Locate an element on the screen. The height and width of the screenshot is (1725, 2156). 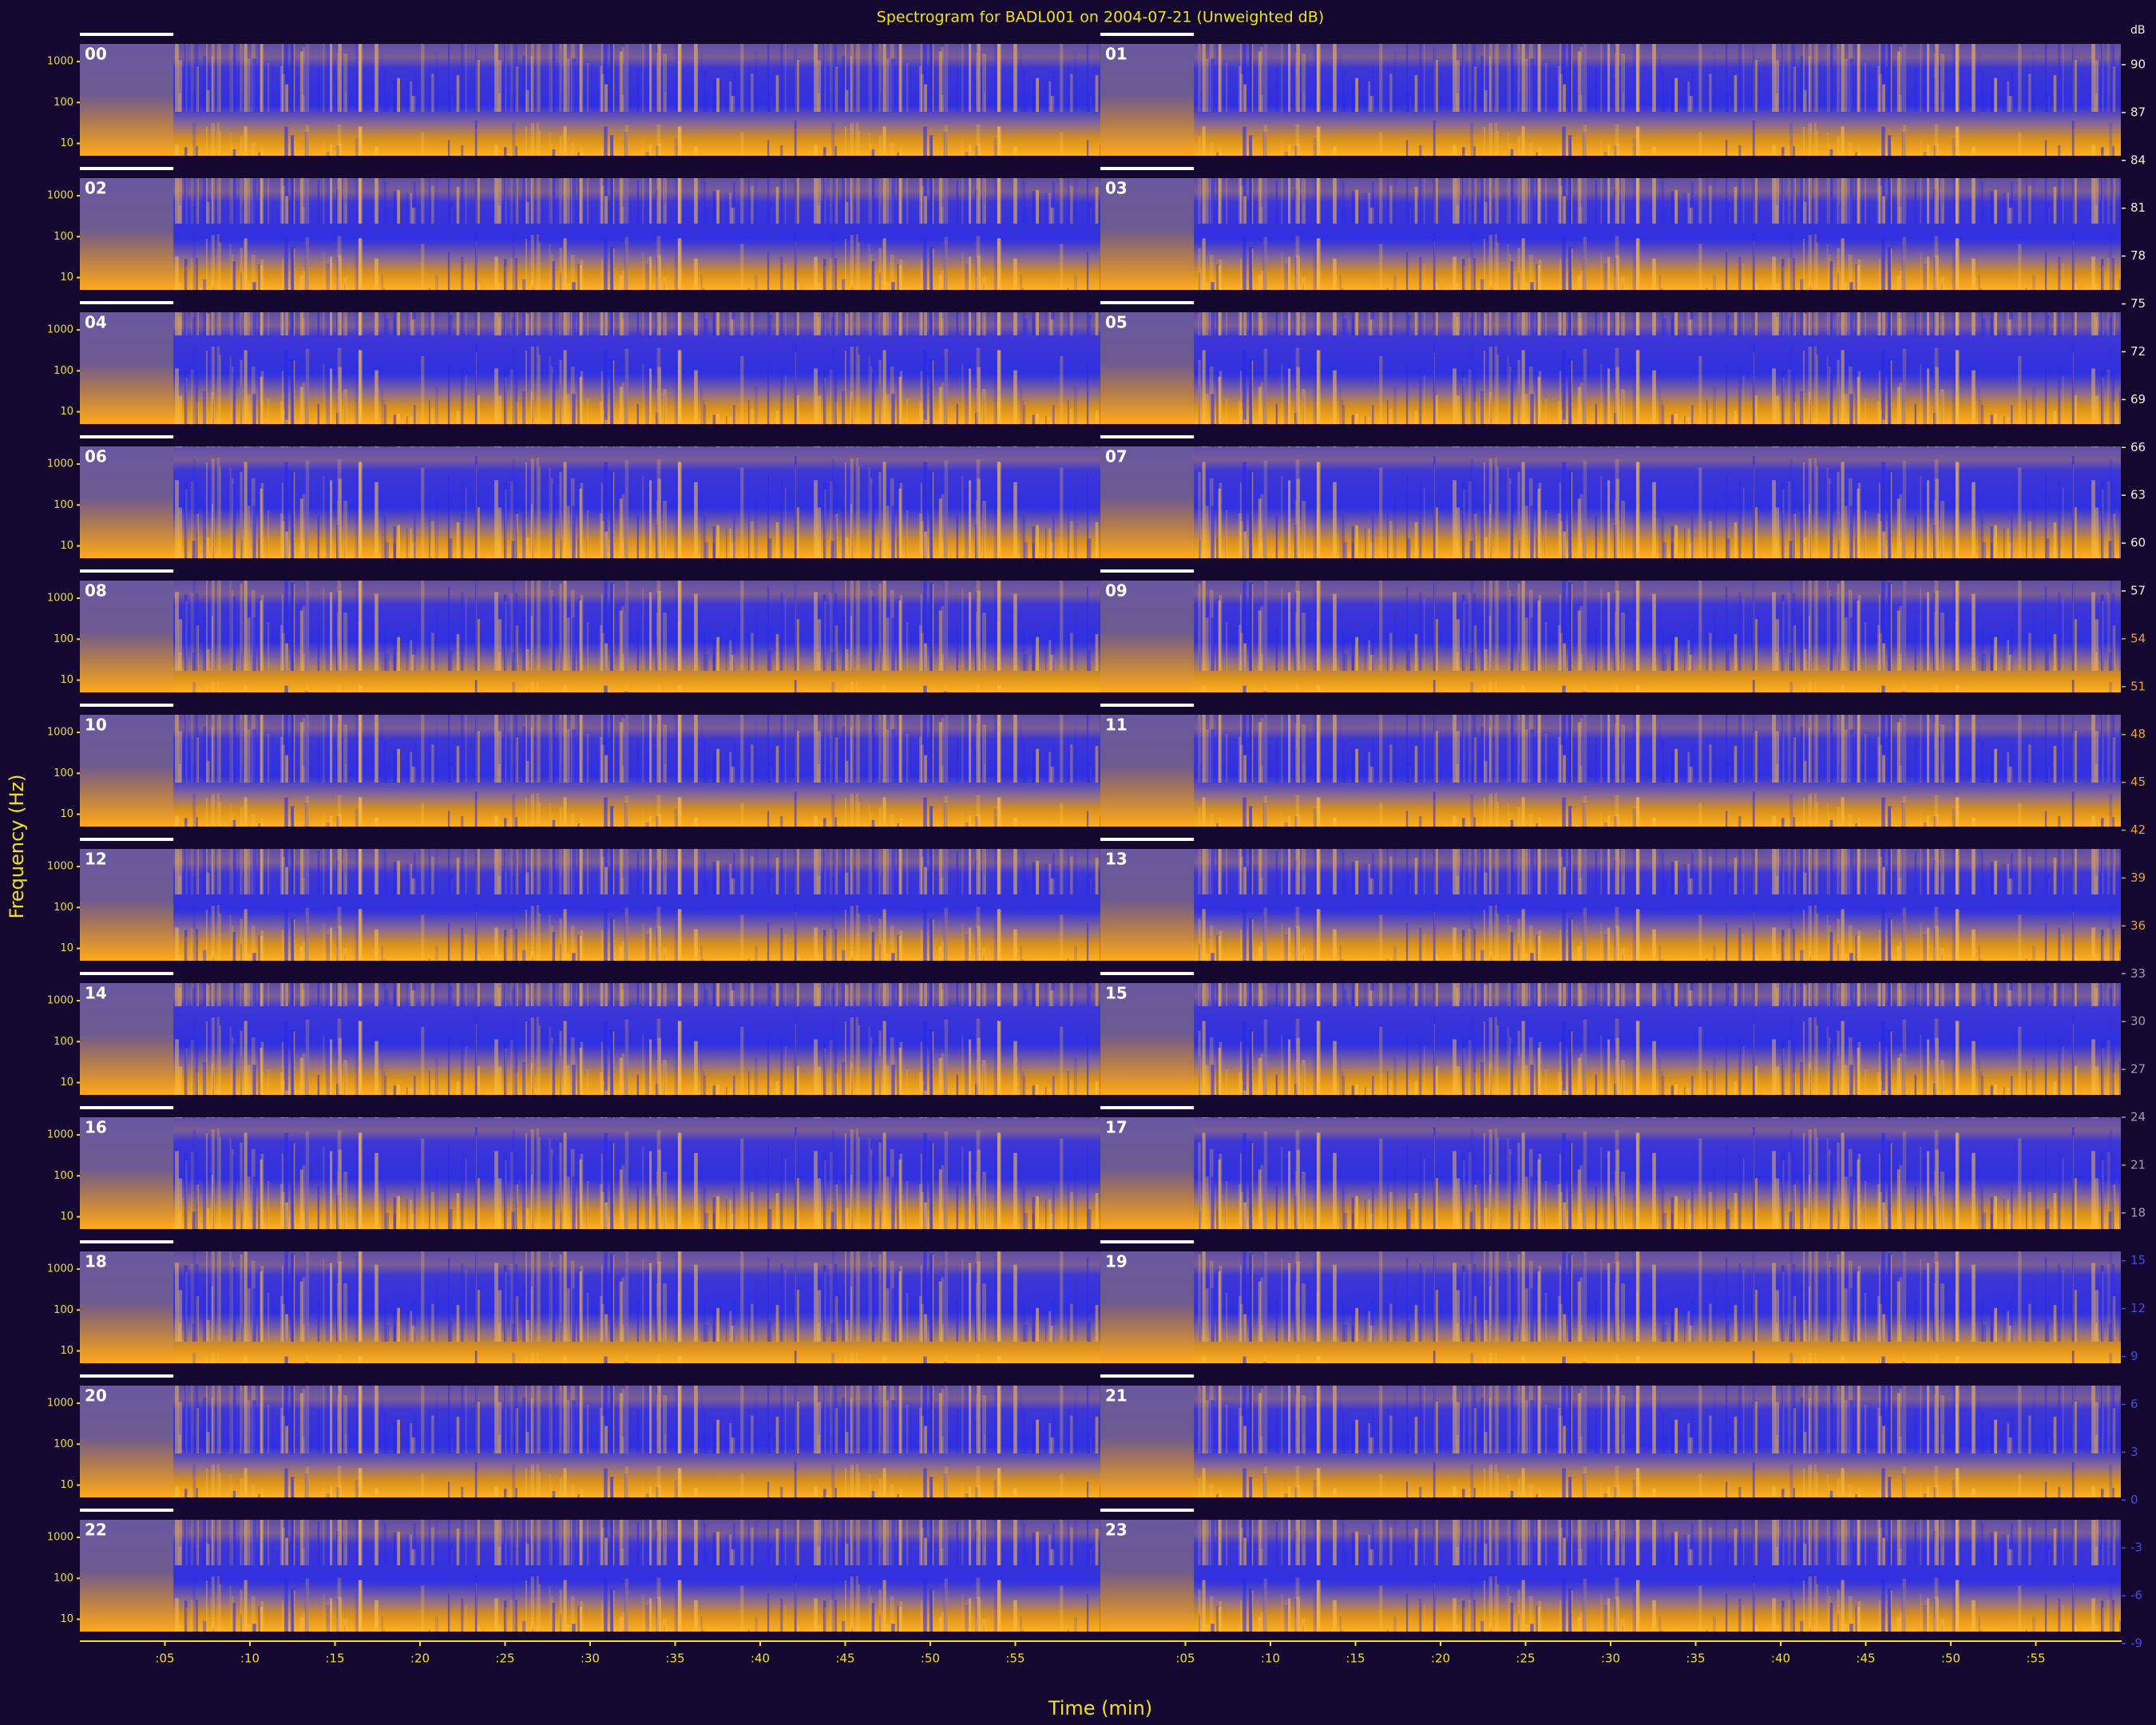
colorbar-tick-label: 81 is located at coordinates (2138, 208).